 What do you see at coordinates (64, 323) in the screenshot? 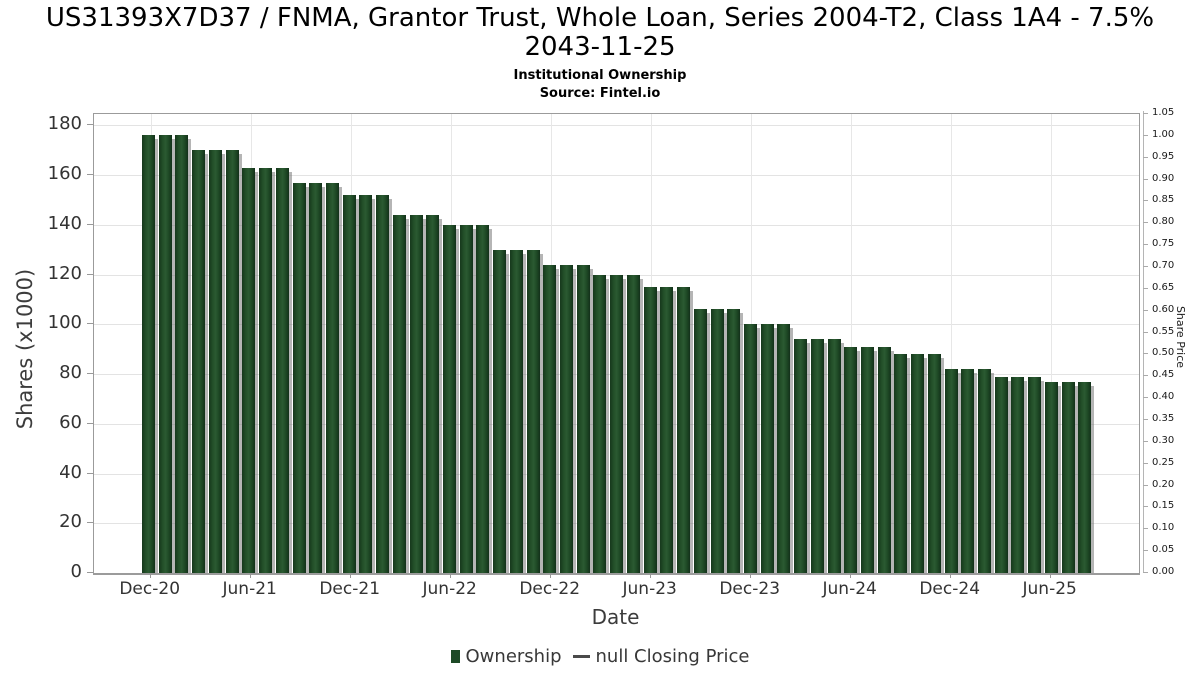
I see `y-axis-tick-label: 100` at bounding box center [64, 323].